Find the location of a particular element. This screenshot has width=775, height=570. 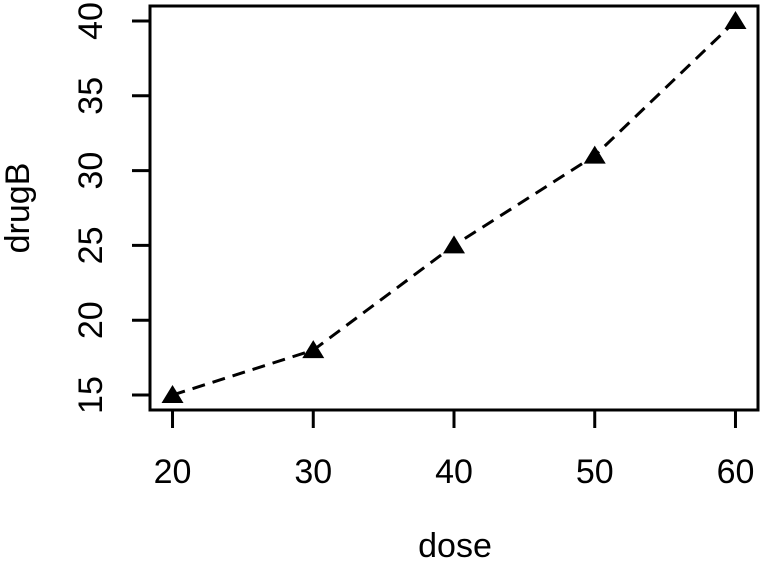

y-tick-label: 15 is located at coordinates (91, 395).